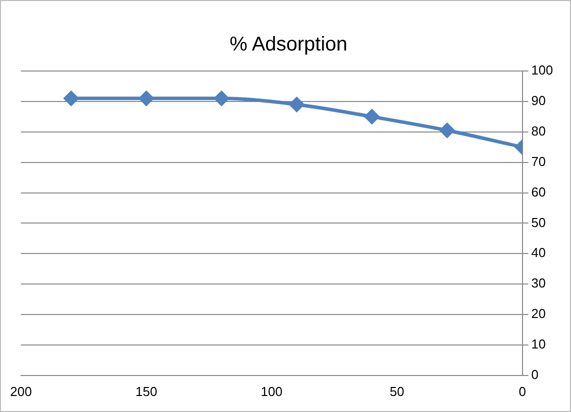  I want to click on y-tick-label: 0, so click(535, 374).